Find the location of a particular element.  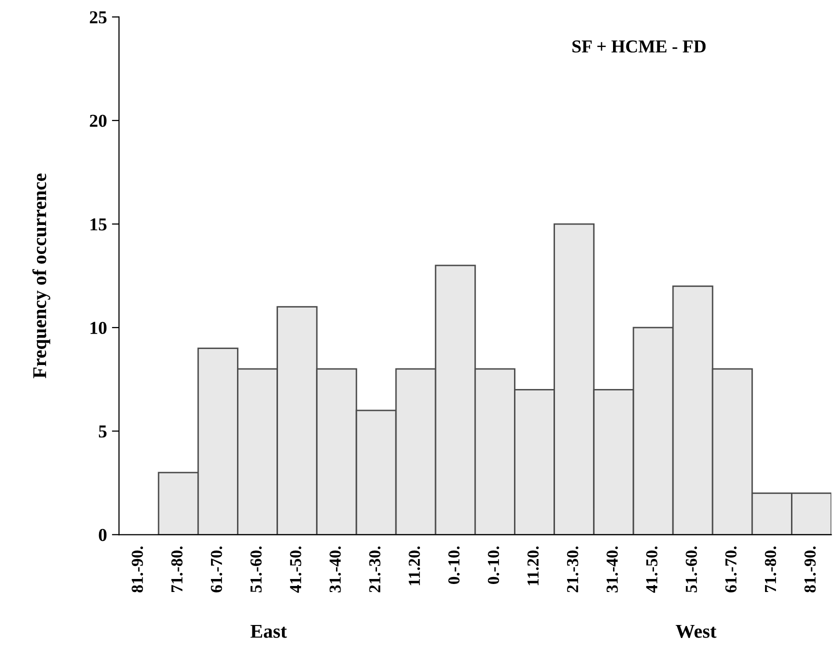

text: East is located at coordinates (268, 631).